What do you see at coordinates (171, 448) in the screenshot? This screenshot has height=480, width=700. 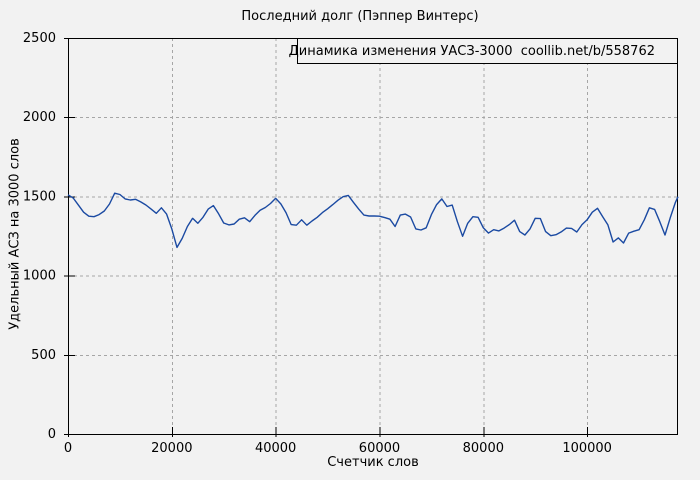 I see `x-tick-label: 20000` at bounding box center [171, 448].